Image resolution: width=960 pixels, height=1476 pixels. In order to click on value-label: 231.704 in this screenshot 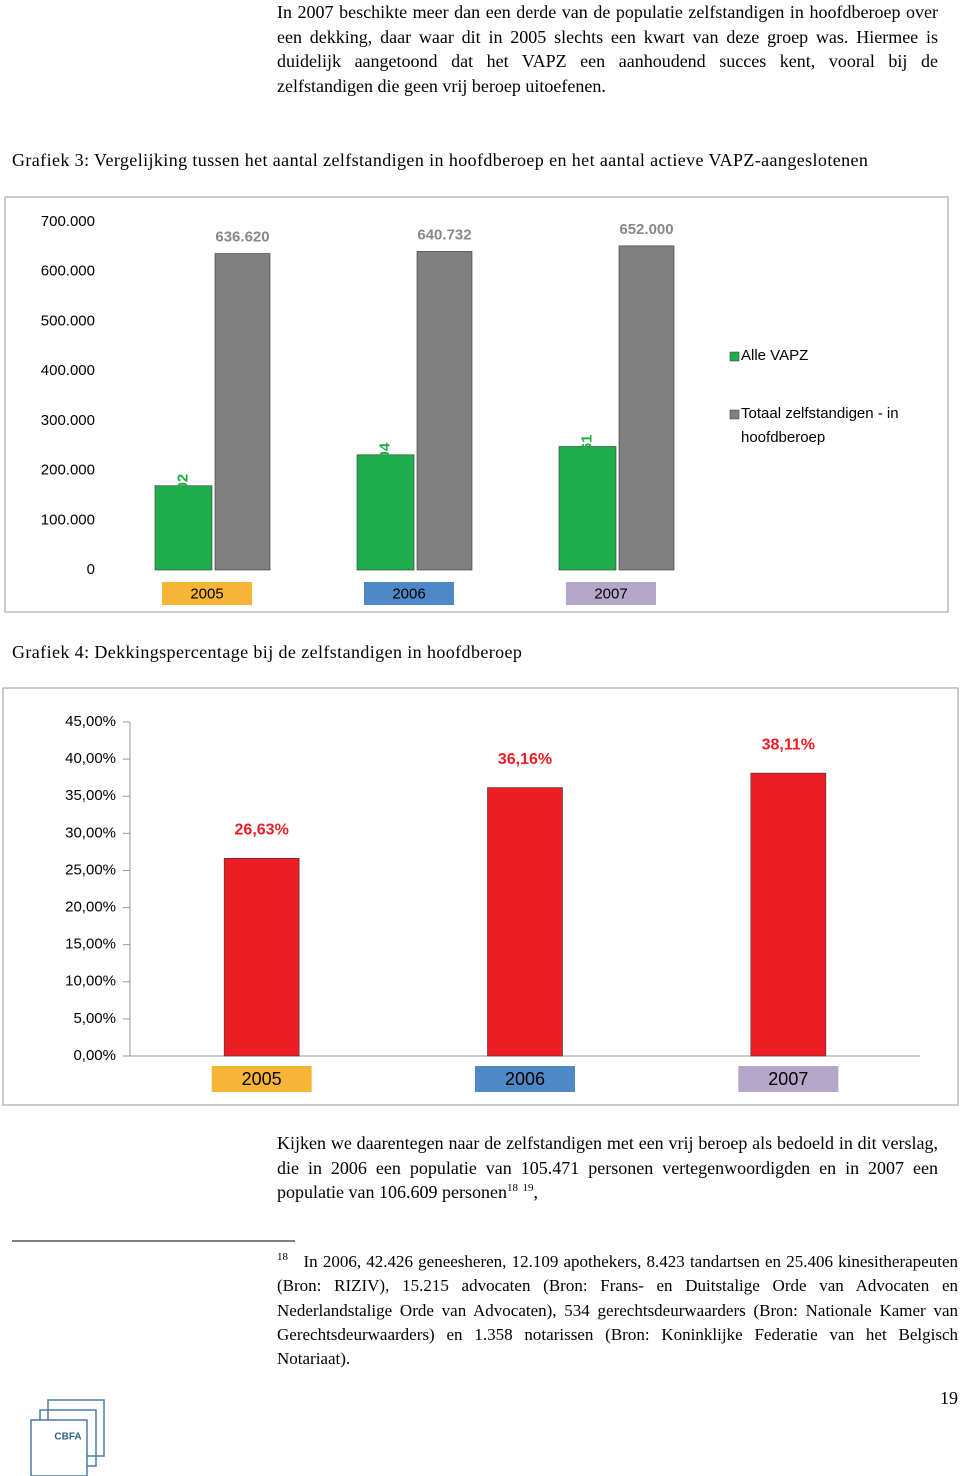, I will do `click(384, 469)`.